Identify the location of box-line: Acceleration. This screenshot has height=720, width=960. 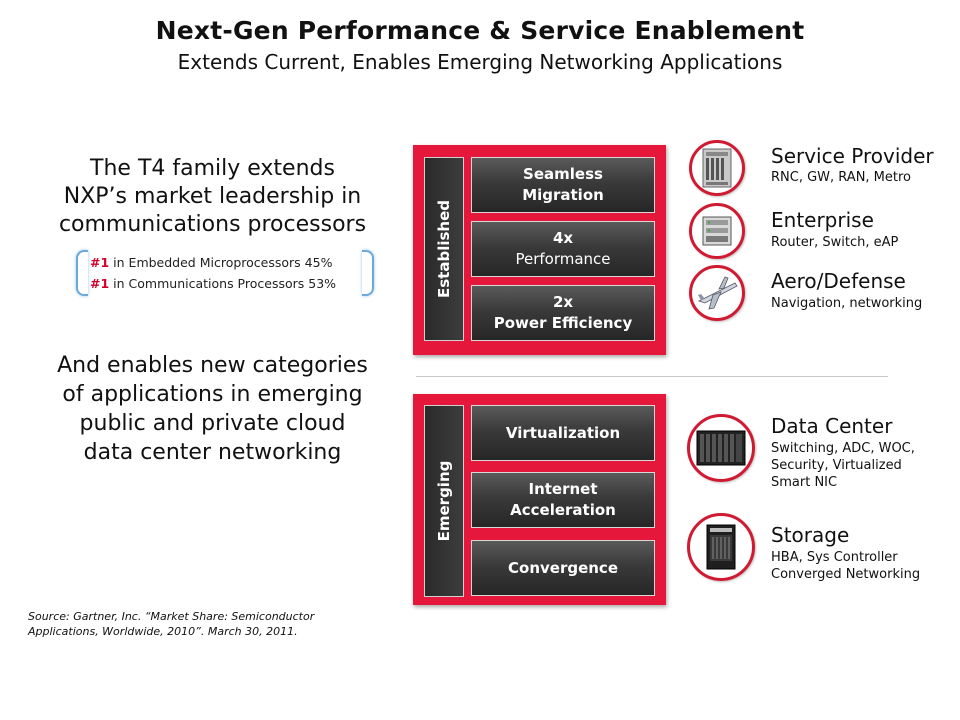
(563, 510).